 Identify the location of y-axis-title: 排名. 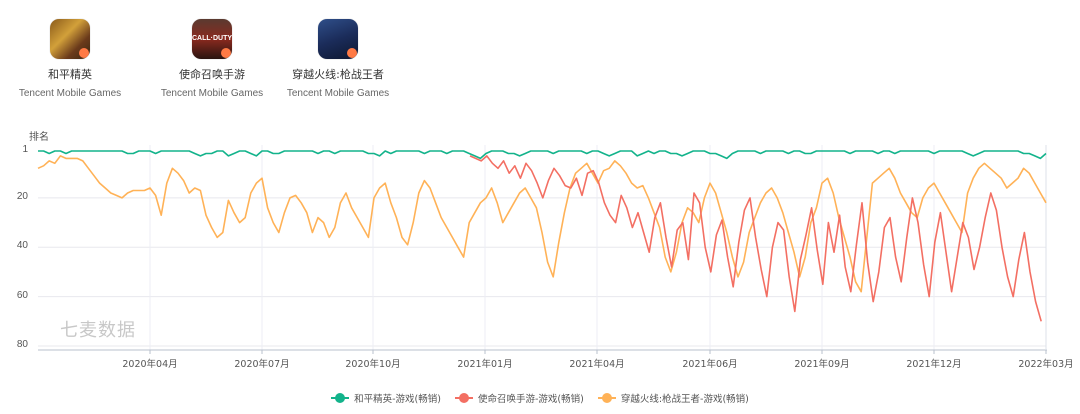
(39, 137).